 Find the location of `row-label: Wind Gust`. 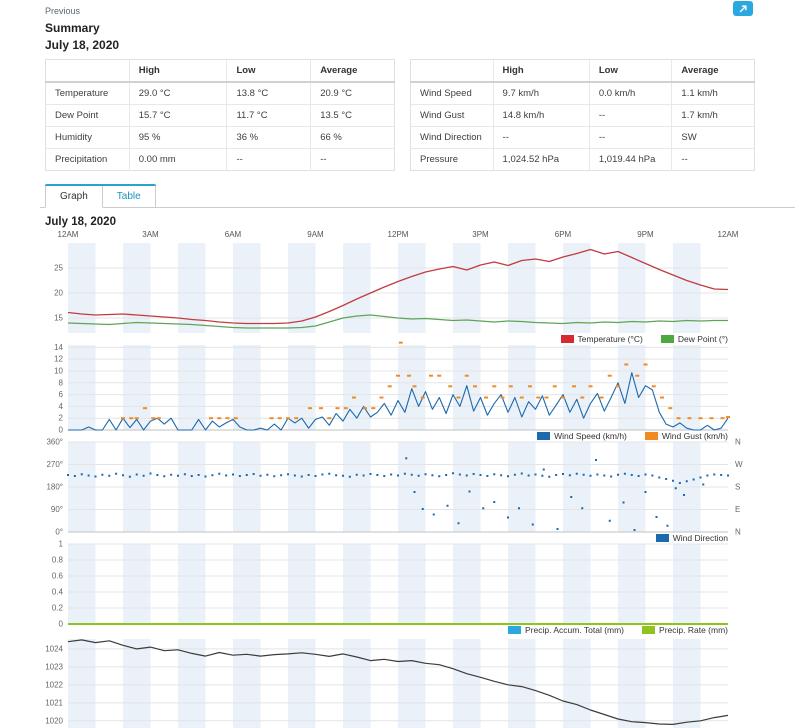

row-label: Wind Gust is located at coordinates (452, 115).